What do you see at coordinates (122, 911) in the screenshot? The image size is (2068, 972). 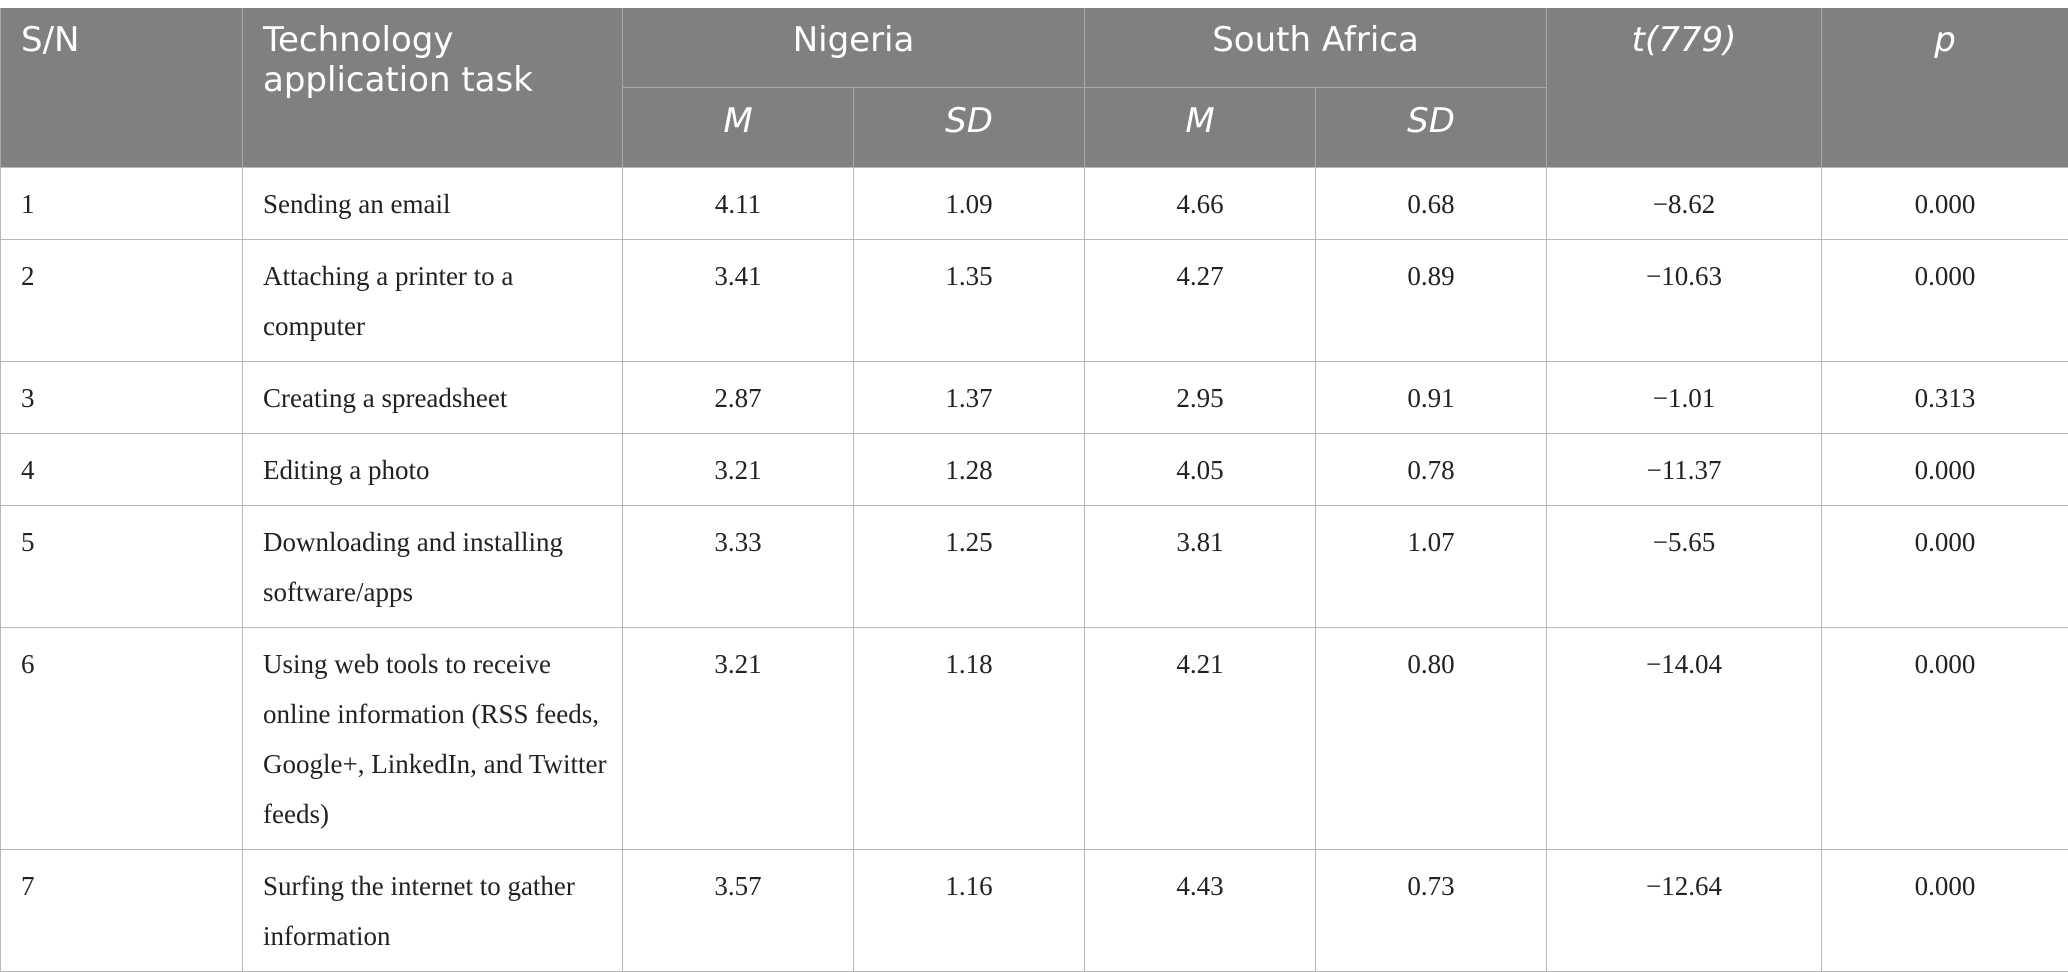 I see `cell-sn: 7` at bounding box center [122, 911].